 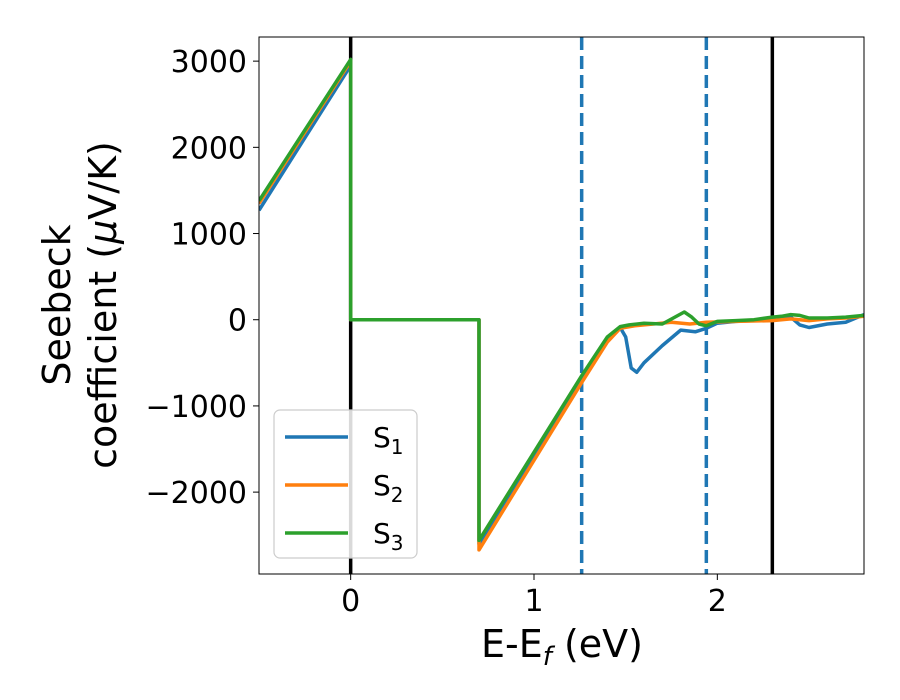 What do you see at coordinates (237, 321) in the screenshot?
I see `y-tick-label: 0` at bounding box center [237, 321].